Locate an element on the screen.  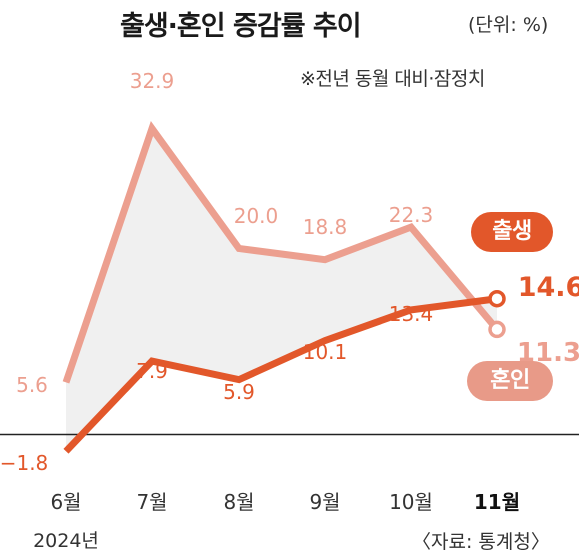
data-label-birth-2: 5.9 is located at coordinates (239, 392).